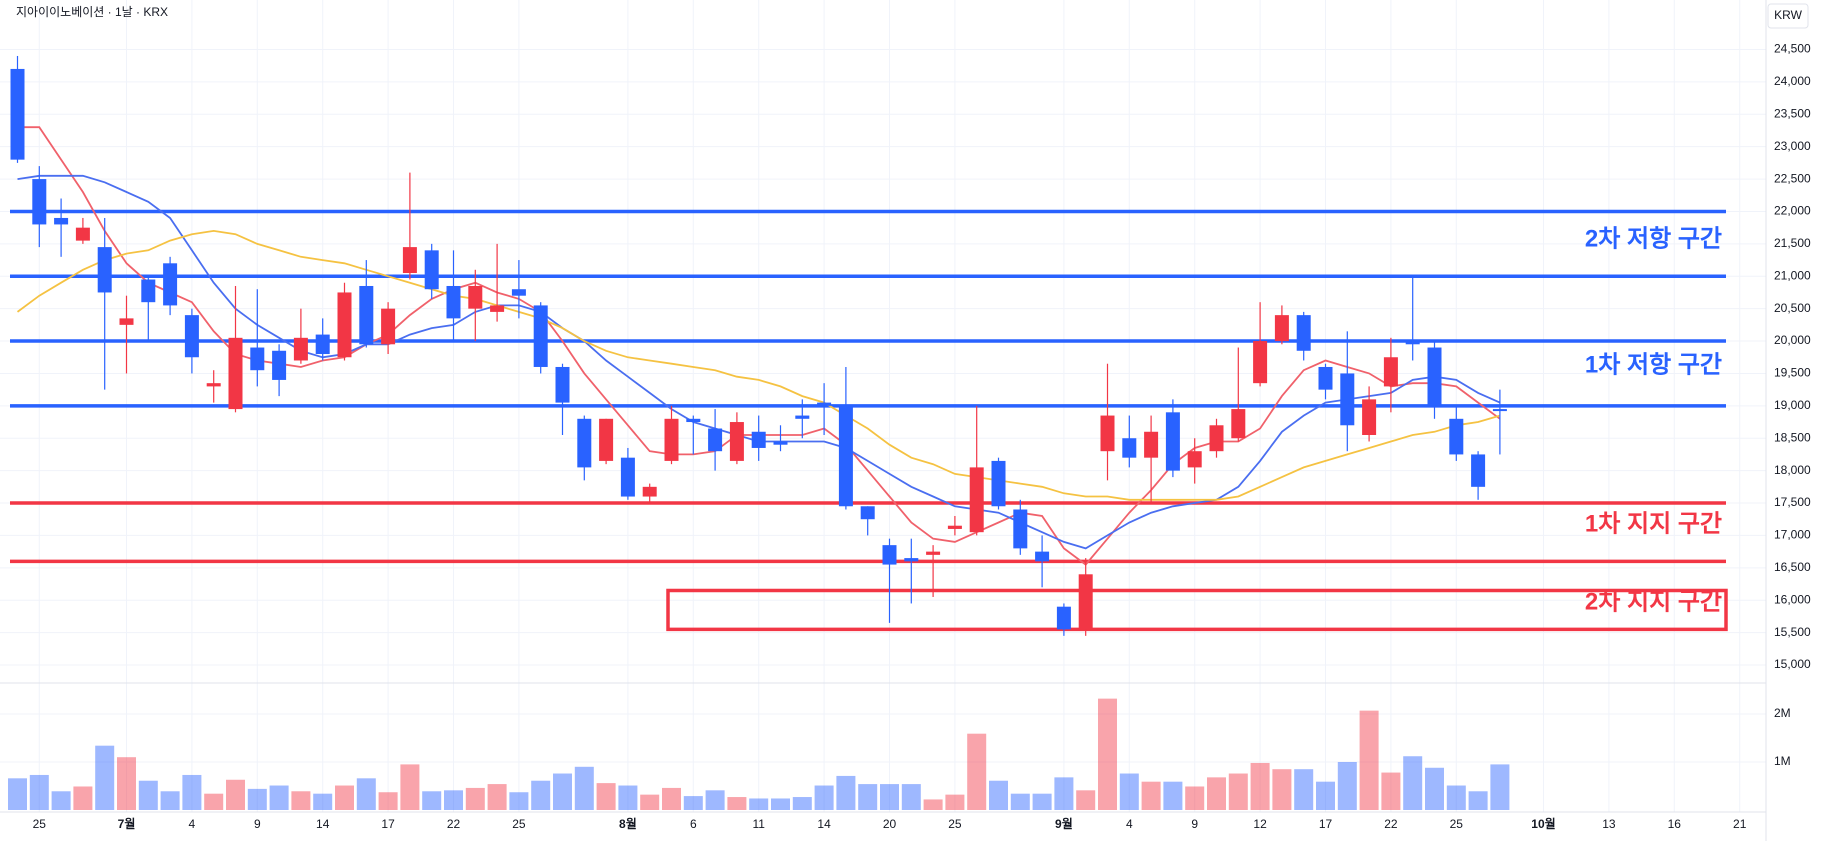  Describe the element at coordinates (127, 823) in the screenshot. I see `x-tick-label: 7월` at that location.